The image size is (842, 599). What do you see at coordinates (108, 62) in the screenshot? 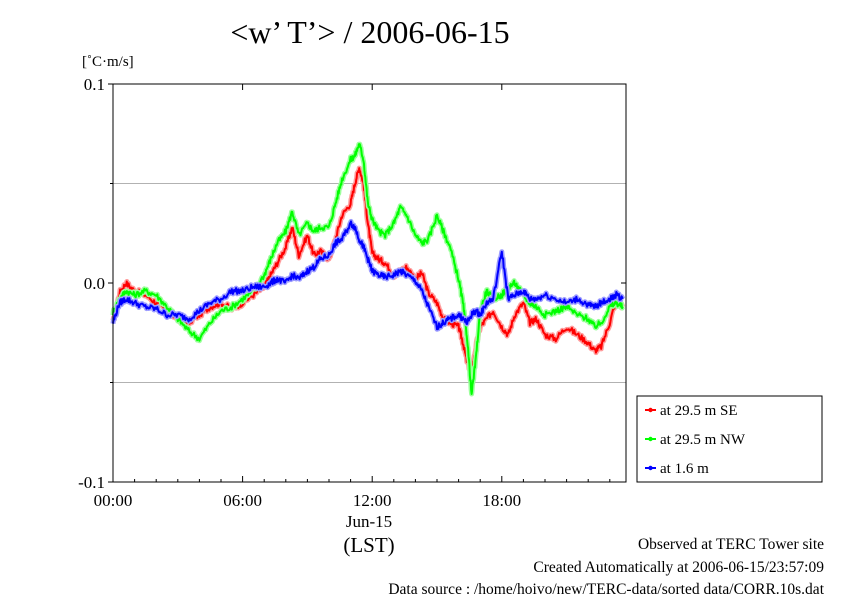
I see `y-axis-unit-label: [˚C·m/s]` at bounding box center [108, 62].